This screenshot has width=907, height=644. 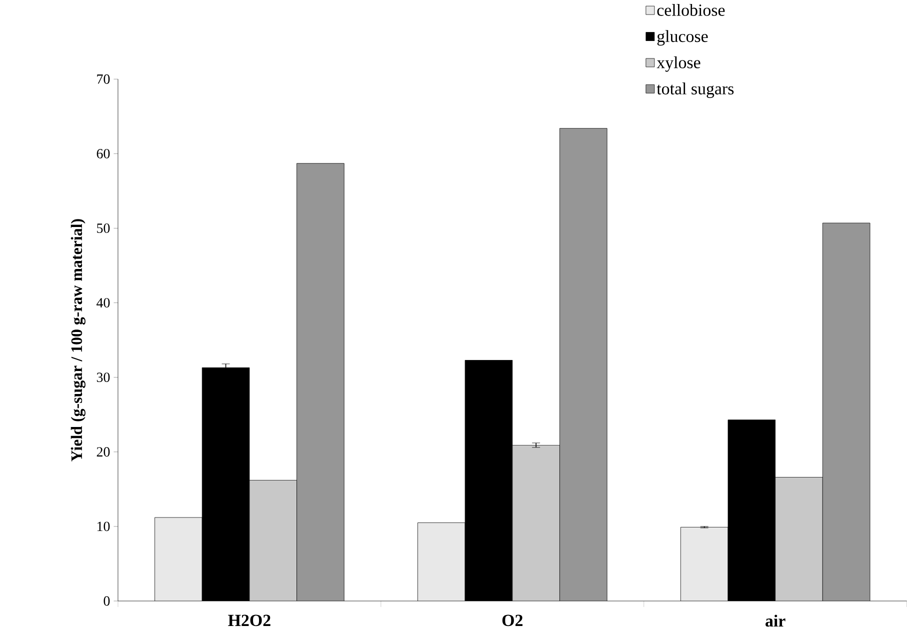 What do you see at coordinates (691, 10) in the screenshot?
I see `legend-label: cellobiose` at bounding box center [691, 10].